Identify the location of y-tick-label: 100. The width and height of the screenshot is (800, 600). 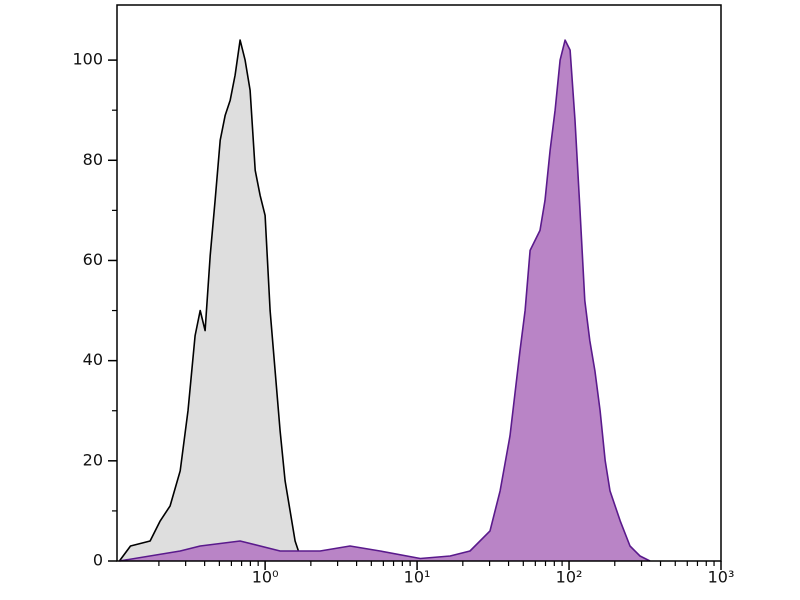
(87, 59).